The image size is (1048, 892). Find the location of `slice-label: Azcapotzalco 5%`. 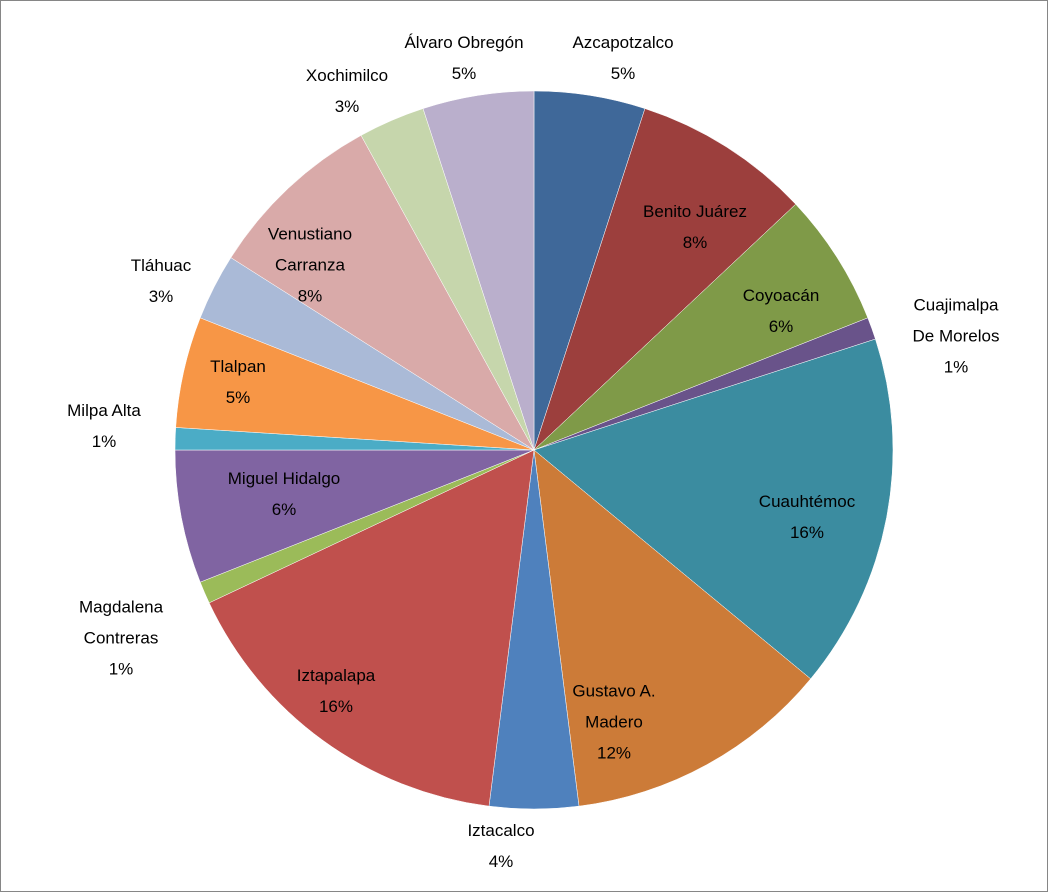

slice-label: Azcapotzalco 5% is located at coordinates (622, 58).